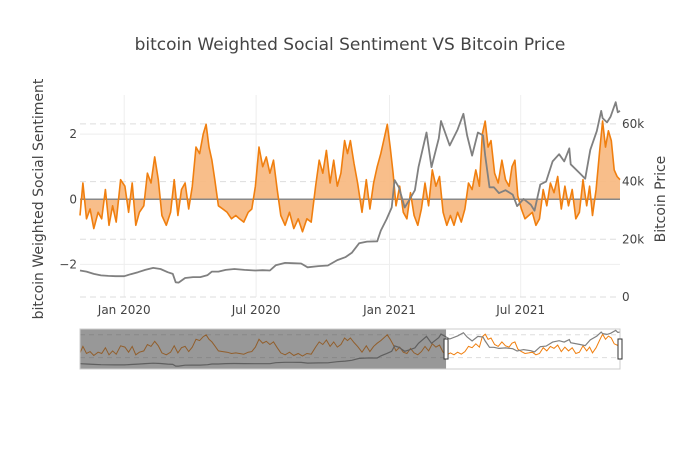 The height and width of the screenshot is (455, 700). I want to click on y-left-tick-label: 0, so click(73, 199).